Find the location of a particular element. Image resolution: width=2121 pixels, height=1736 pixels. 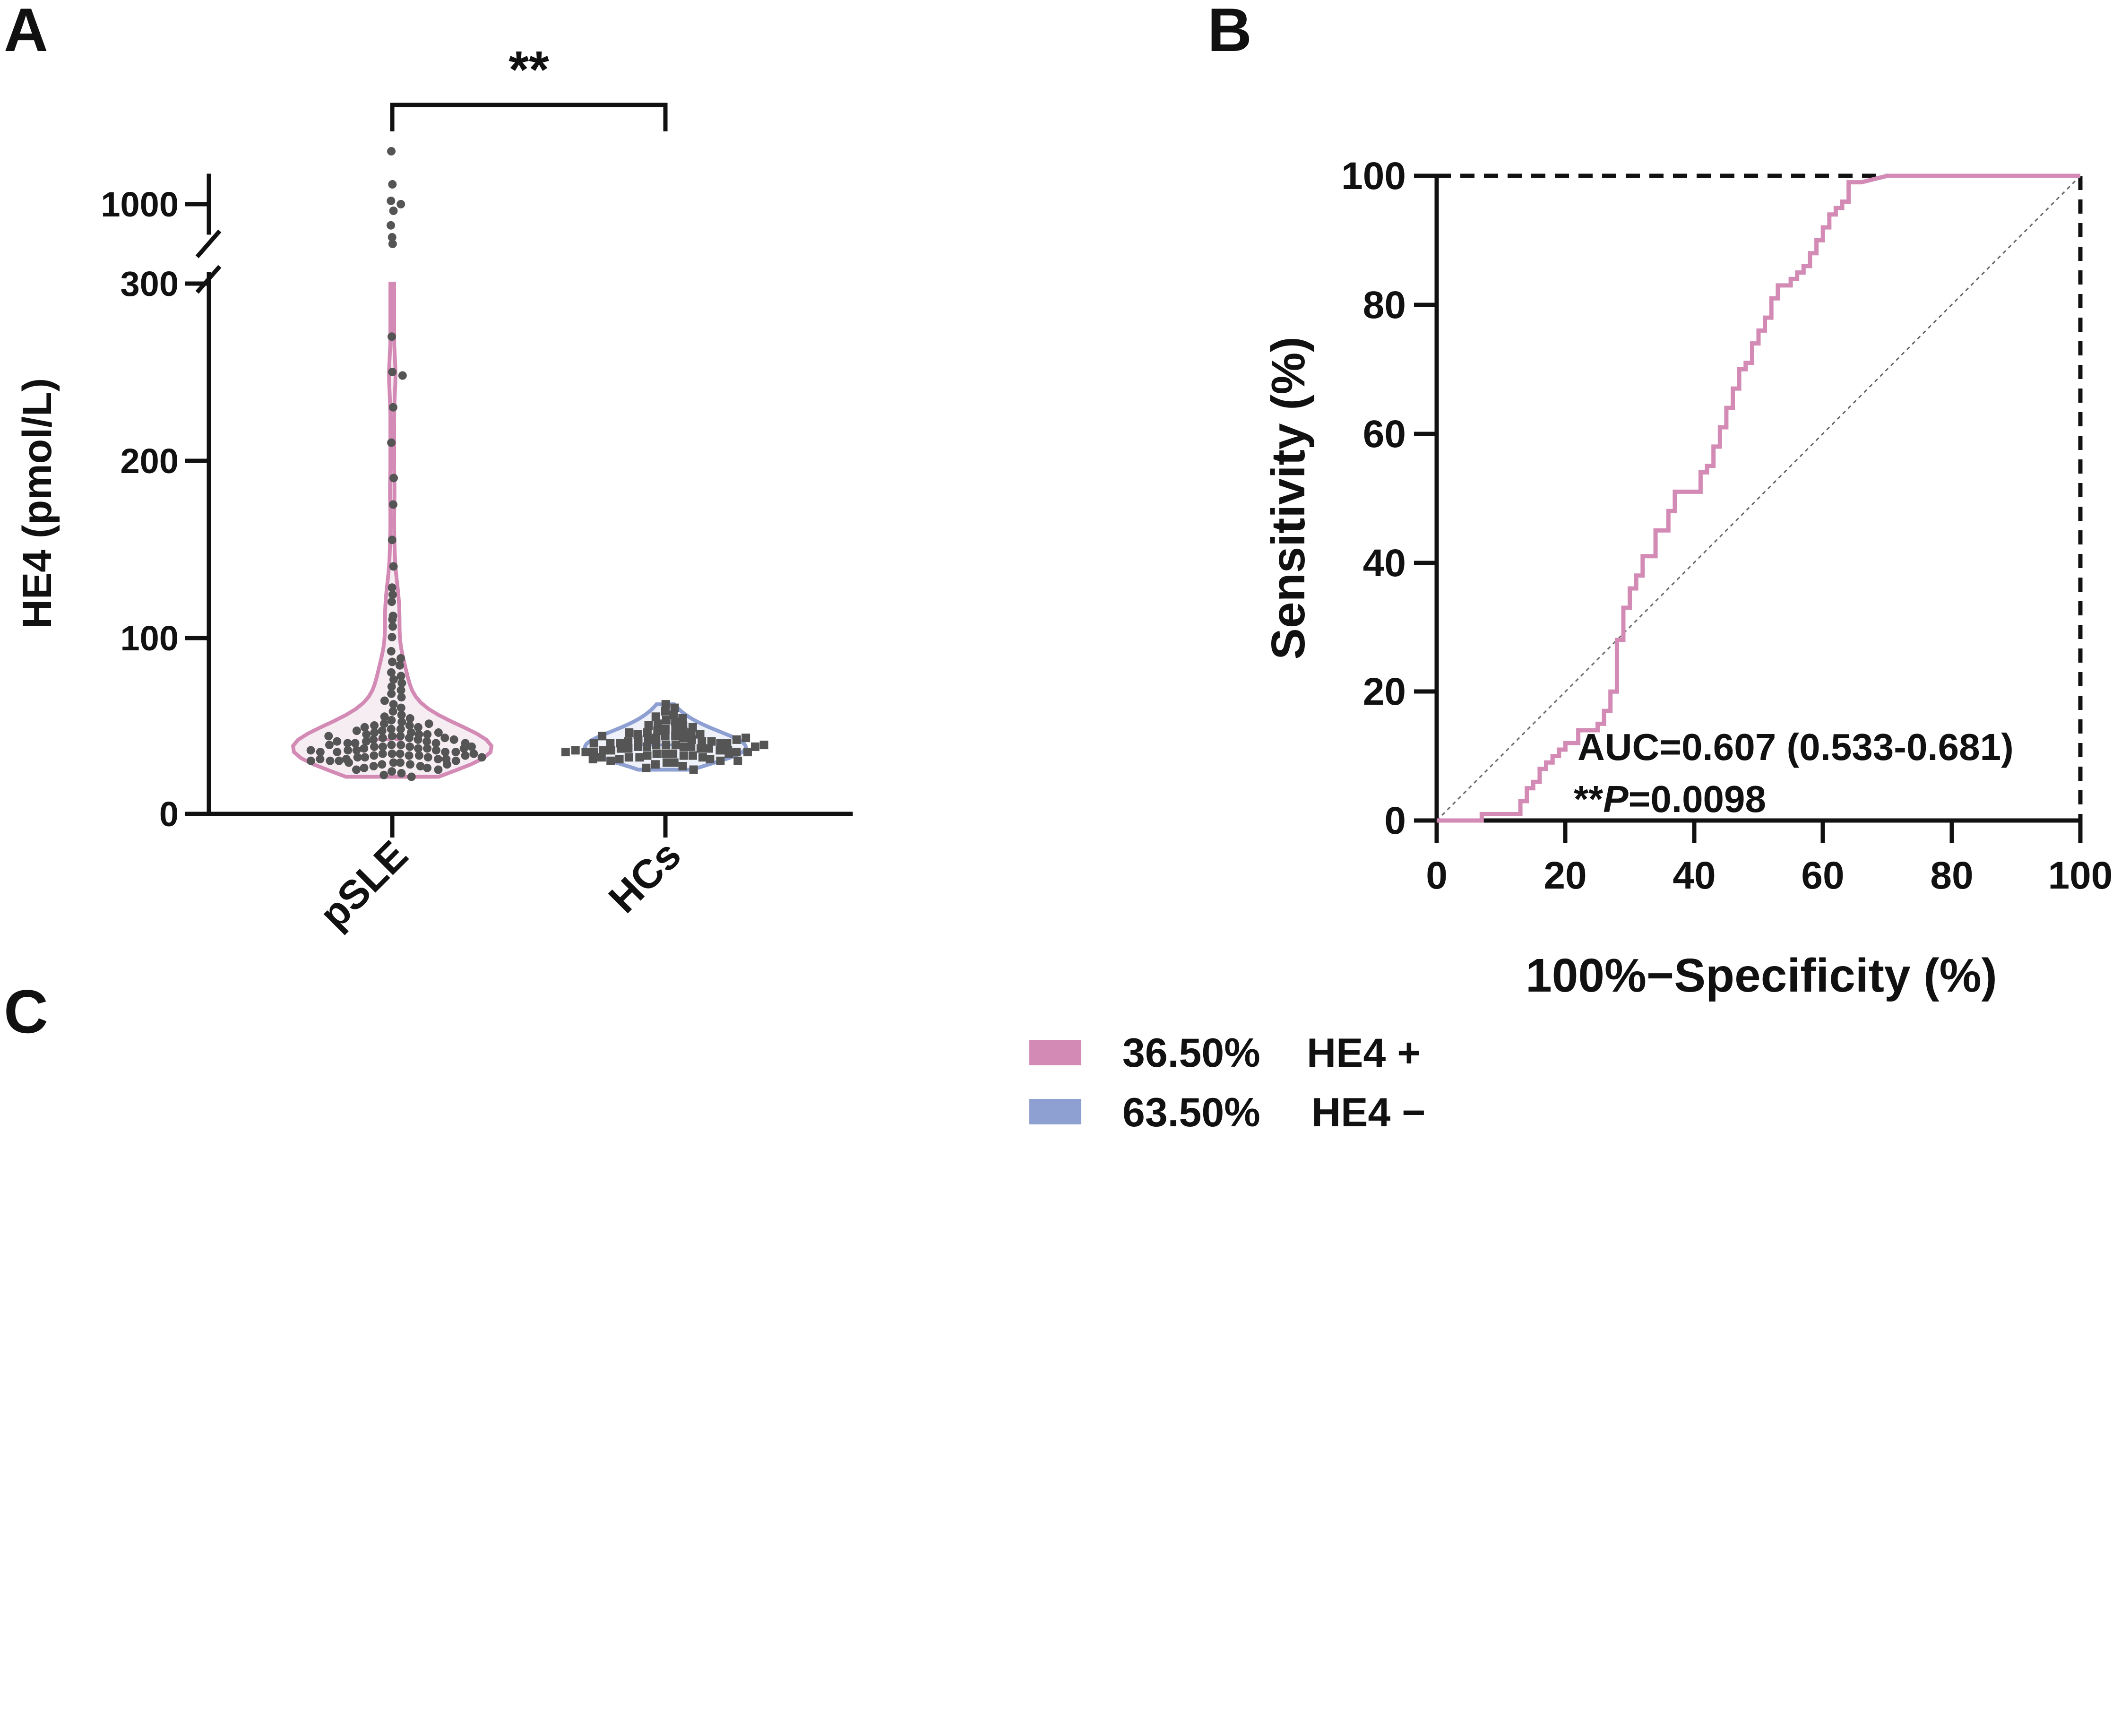

roc-p-letter: P is located at coordinates (1616, 799).